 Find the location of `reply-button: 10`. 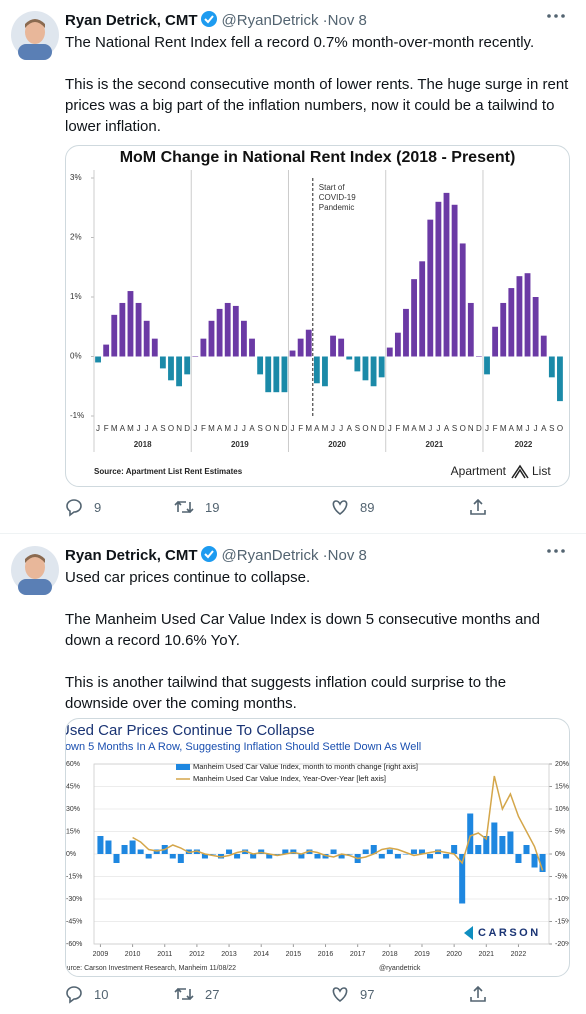

reply-button: 10 is located at coordinates (86, 994).